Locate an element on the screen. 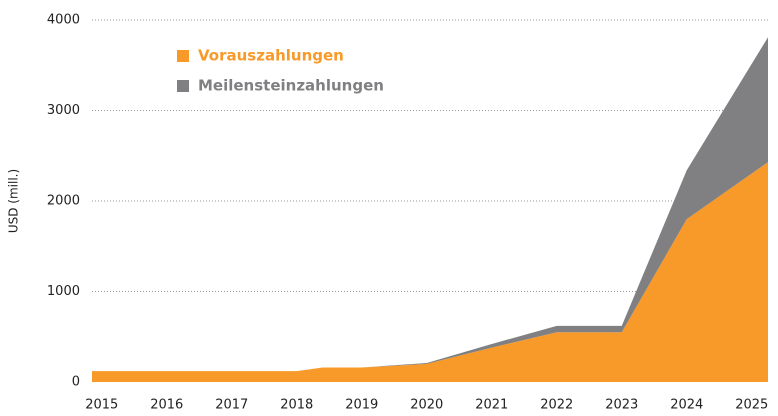 This screenshot has width=778, height=416. x-tick-label: 2018 is located at coordinates (296, 405).